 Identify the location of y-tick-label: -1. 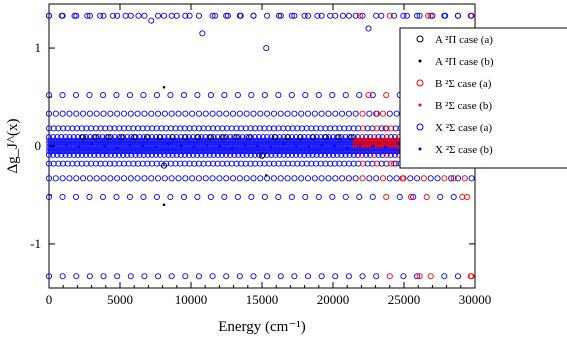
(35, 243).